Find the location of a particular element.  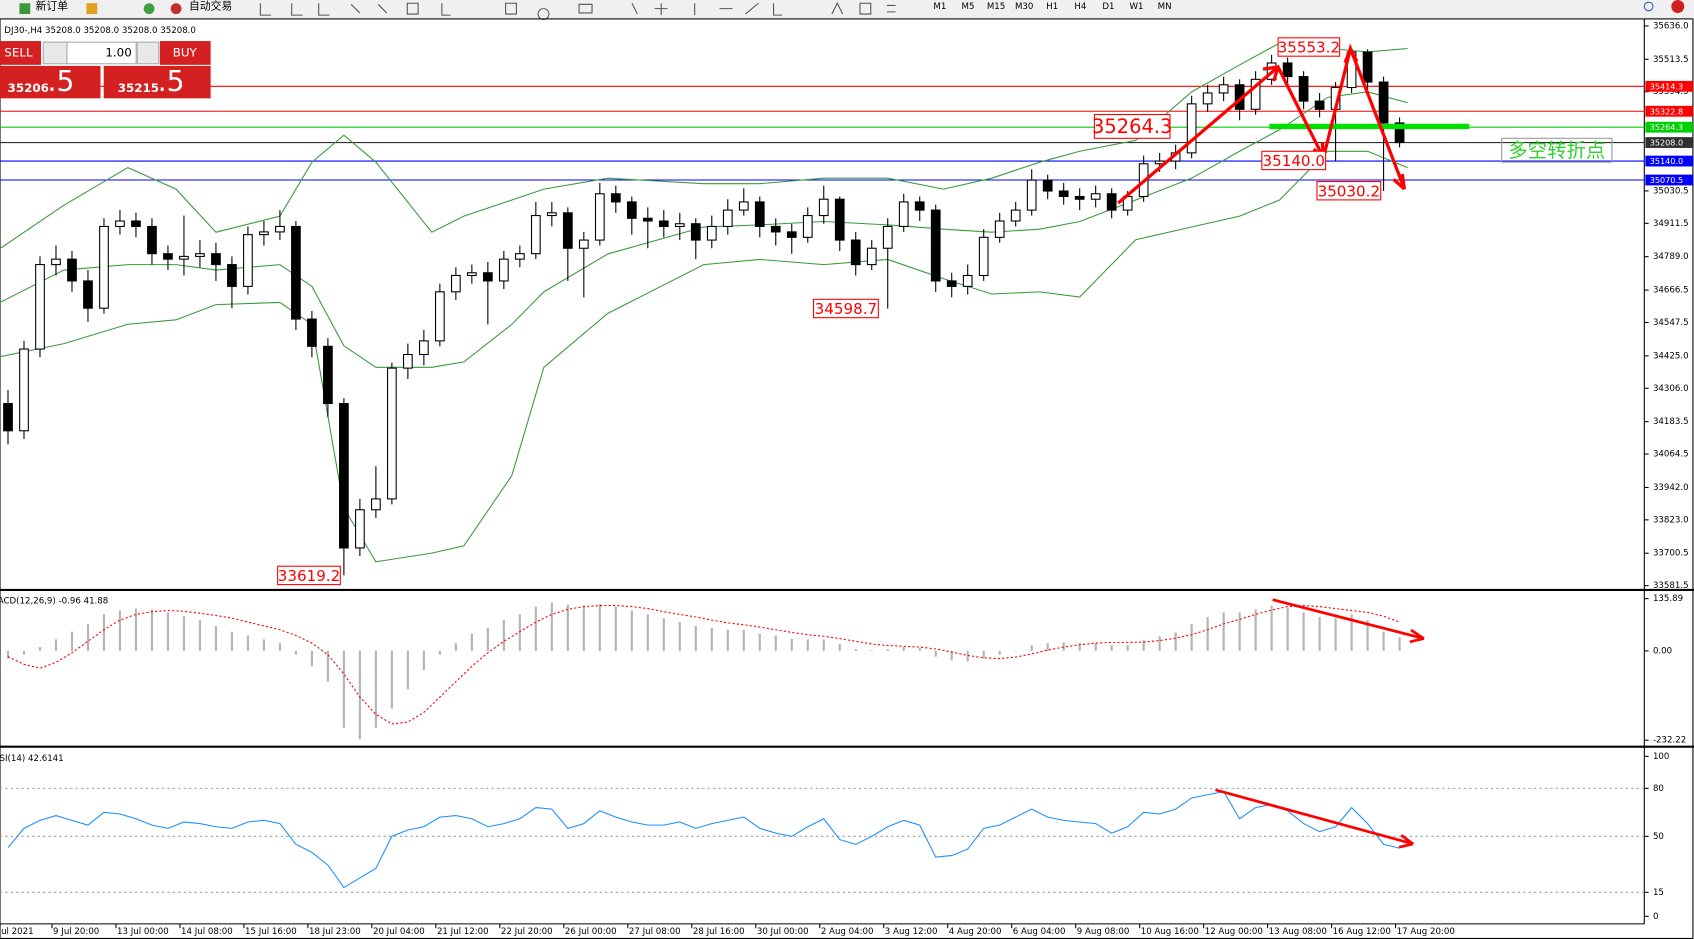

timeframe: H1 is located at coordinates (1052, 7).